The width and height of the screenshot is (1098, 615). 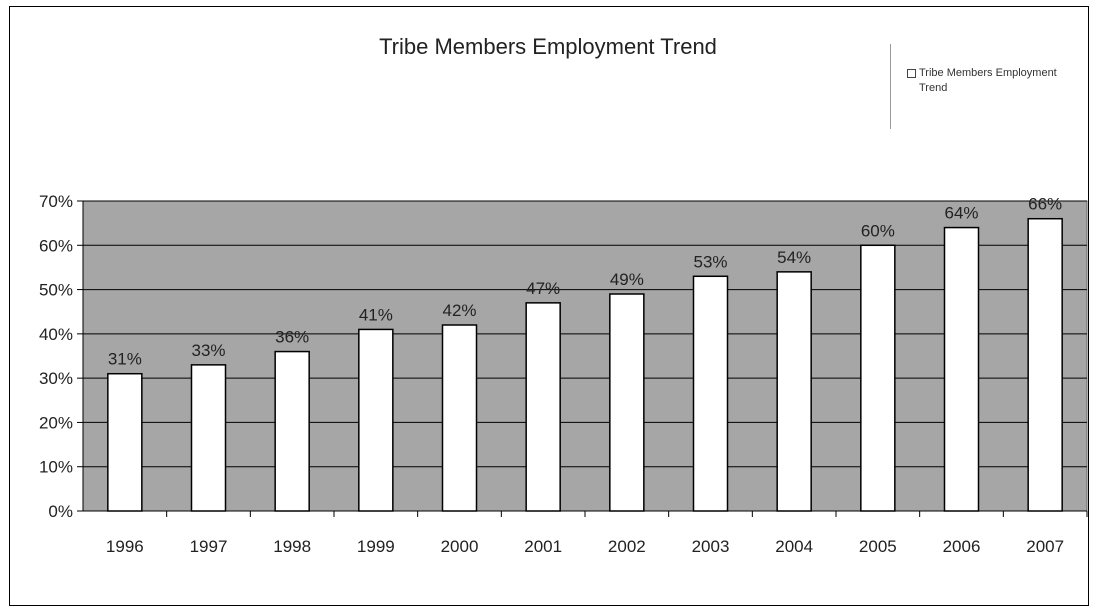 I want to click on chart-legend: Tribe Members Employment Trend, so click(x=985, y=86).